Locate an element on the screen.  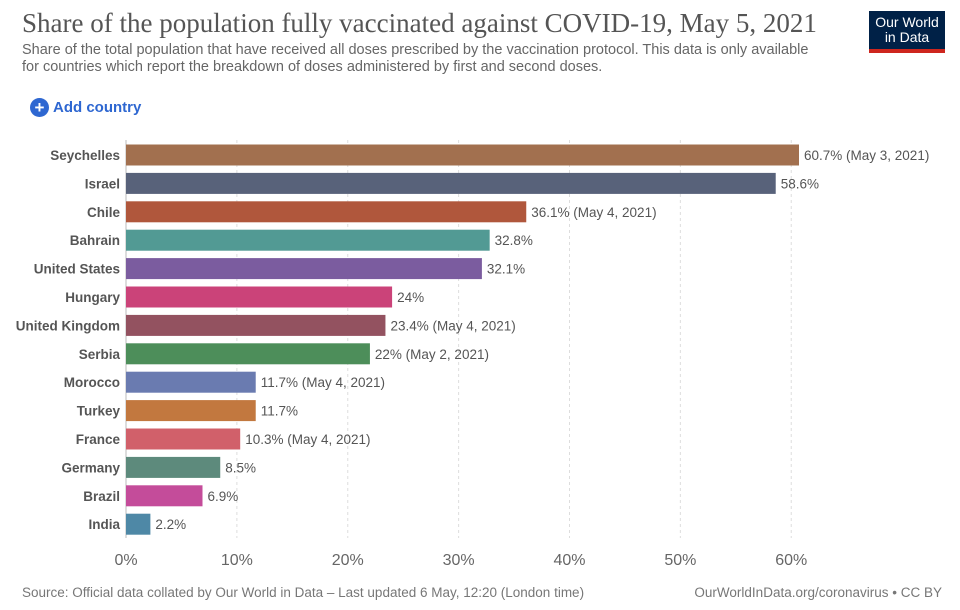
category-label: Hungary is located at coordinates (92, 297).